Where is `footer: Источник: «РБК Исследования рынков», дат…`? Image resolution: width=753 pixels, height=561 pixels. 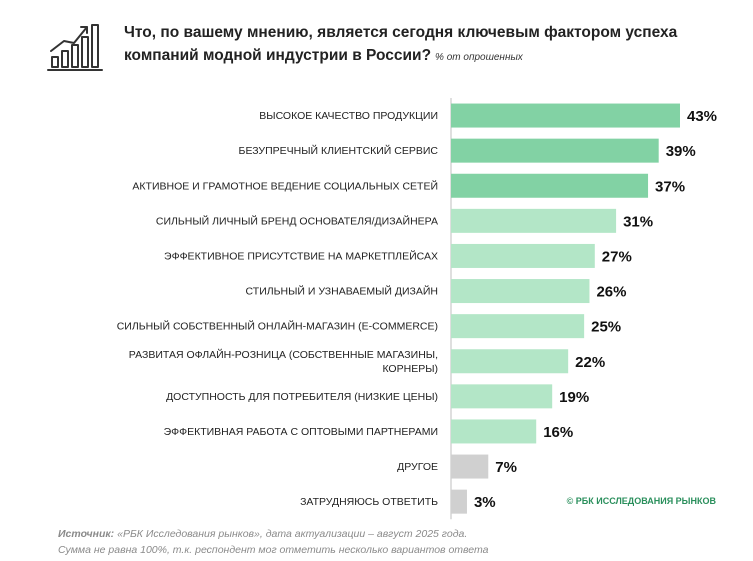
footer: Источник: «РБК Исследования рынков», дат… is located at coordinates (273, 542).